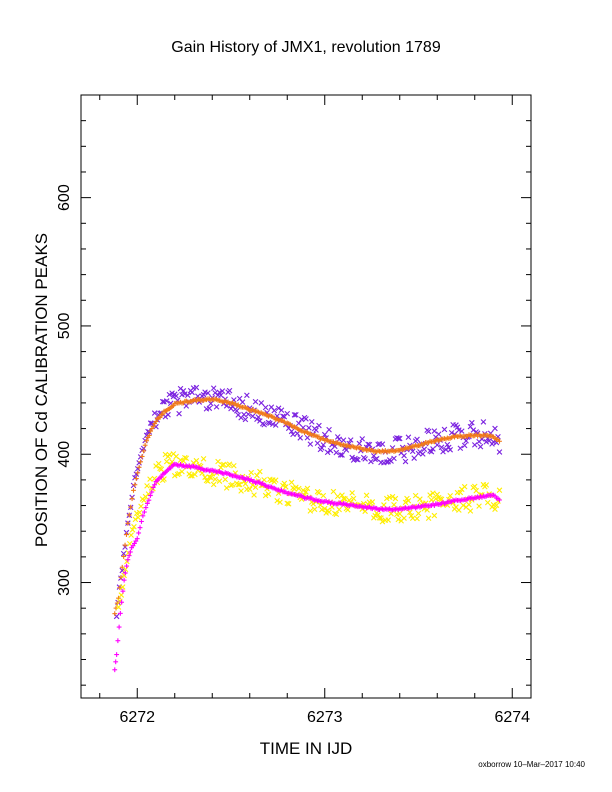 Image resolution: width=612 pixels, height=792 pixels. What do you see at coordinates (325, 717) in the screenshot?
I see `x-tick-label: 6273` at bounding box center [325, 717].